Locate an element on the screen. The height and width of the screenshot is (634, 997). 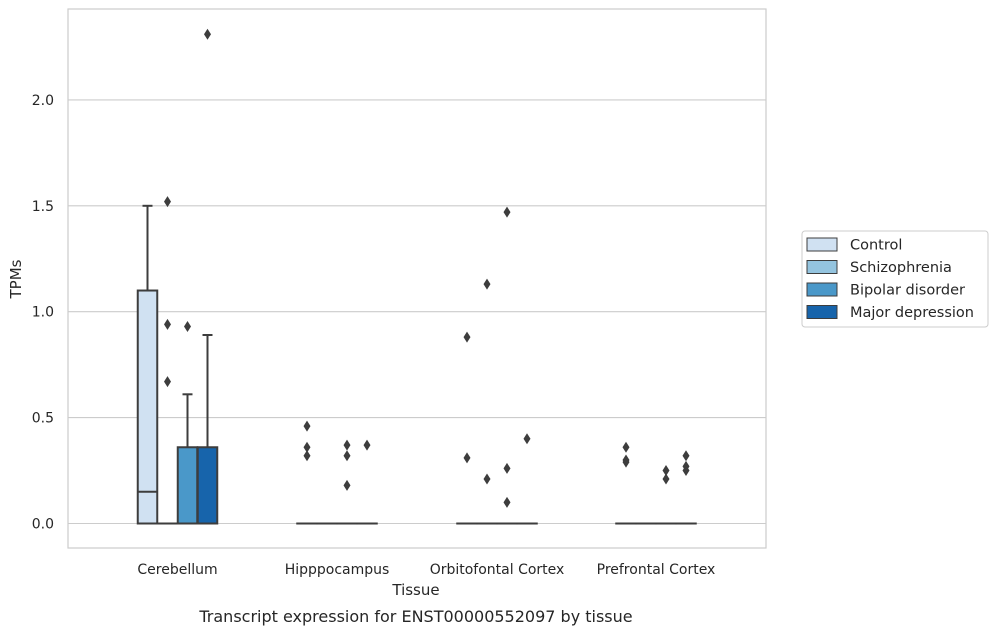
legend-frame is located at coordinates (895, 279).